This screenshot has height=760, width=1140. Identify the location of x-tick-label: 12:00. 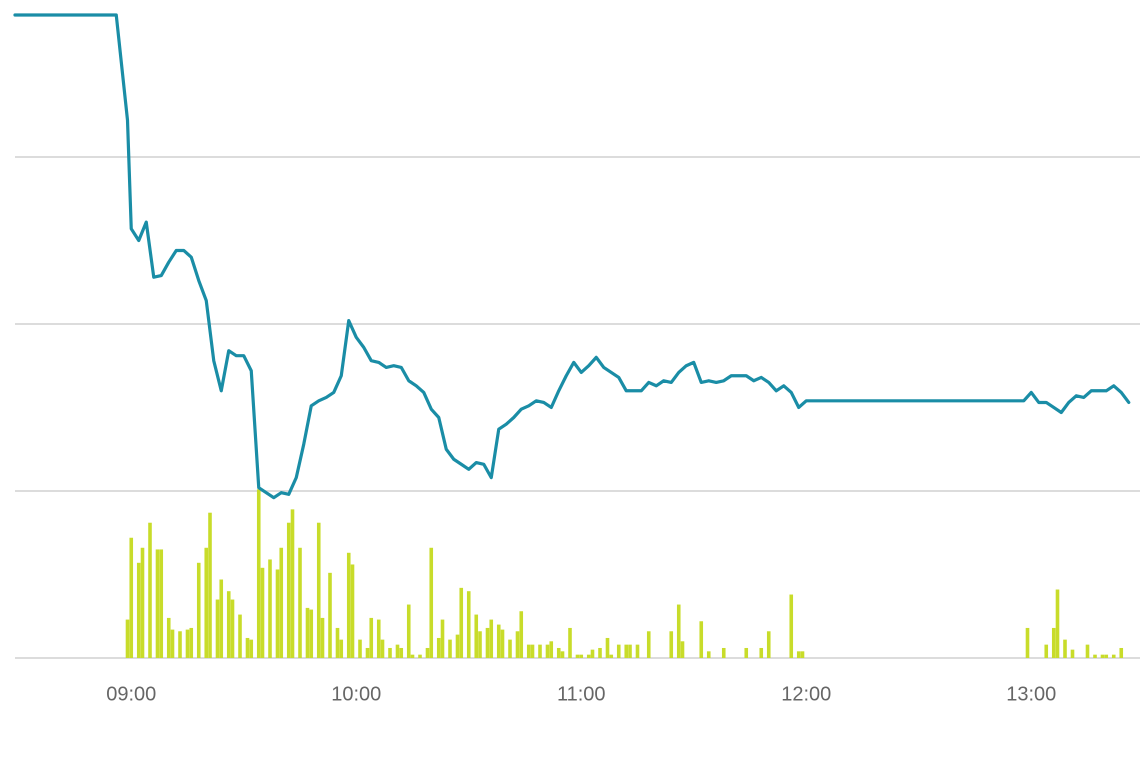
(806, 694).